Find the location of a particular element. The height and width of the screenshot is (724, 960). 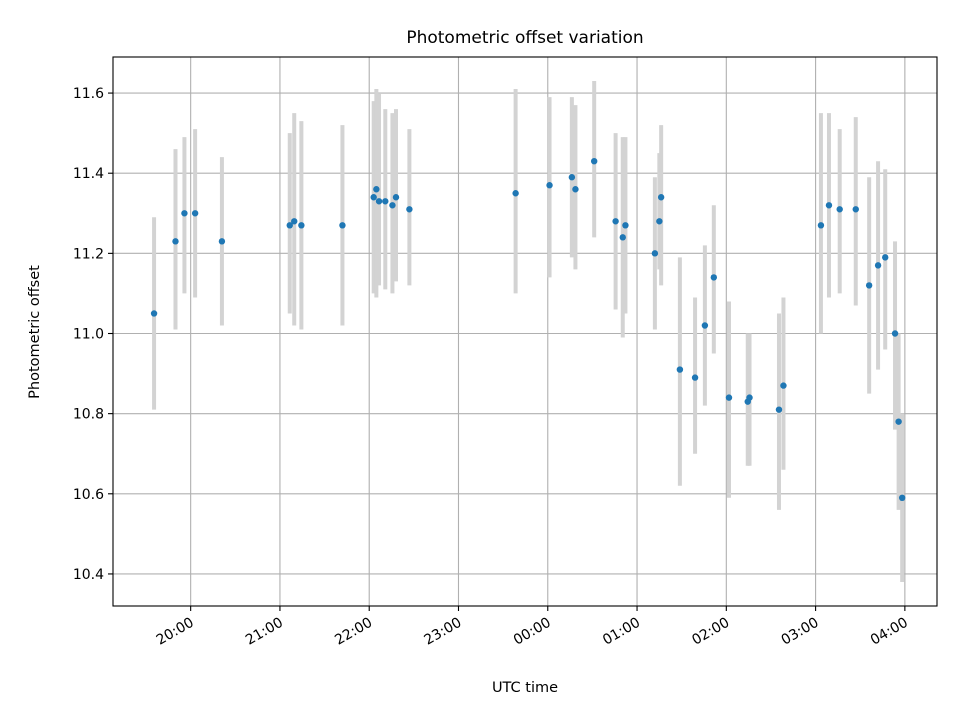

chart-title: Photometric offset variation is located at coordinates (524, 38).